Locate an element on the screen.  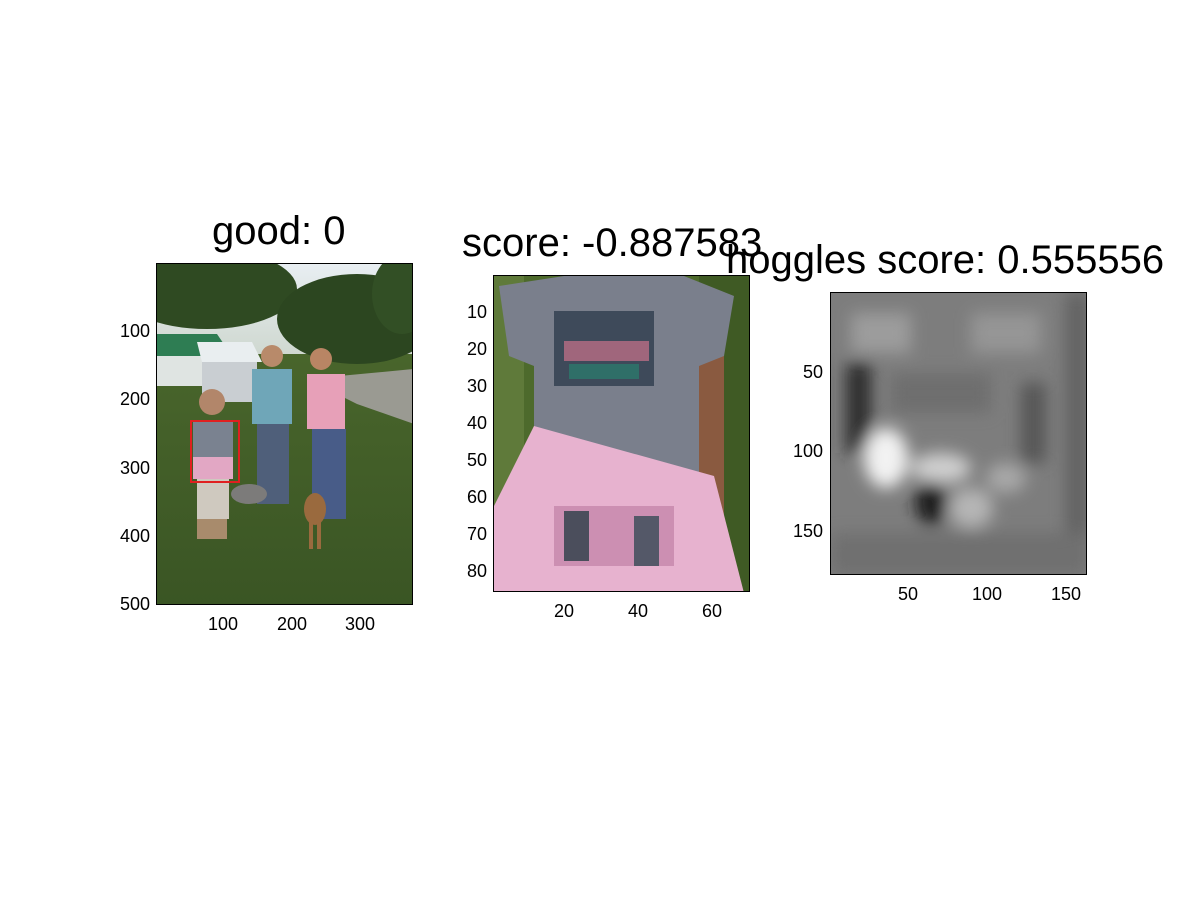
hog-image is located at coordinates (958, 433).